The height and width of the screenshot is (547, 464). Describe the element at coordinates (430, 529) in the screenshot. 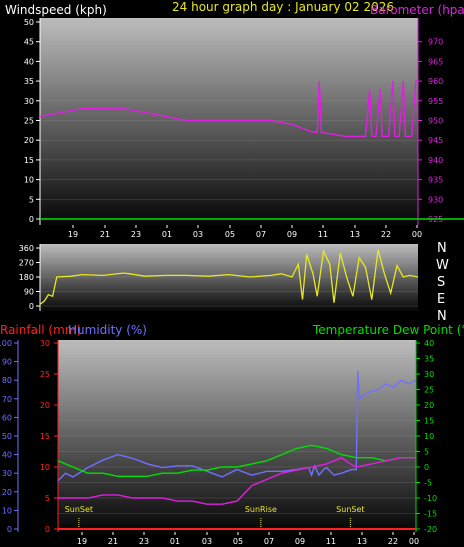

I see `temperature-tick-label: -20` at that location.